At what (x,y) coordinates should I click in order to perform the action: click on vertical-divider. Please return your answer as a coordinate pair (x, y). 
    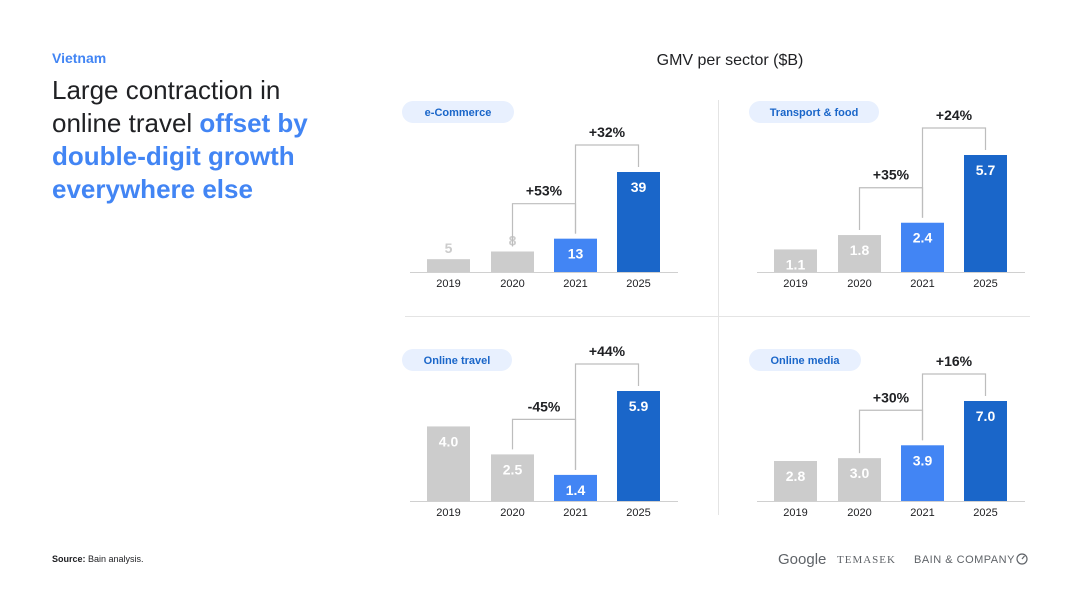
    Looking at the image, I should click on (718, 307).